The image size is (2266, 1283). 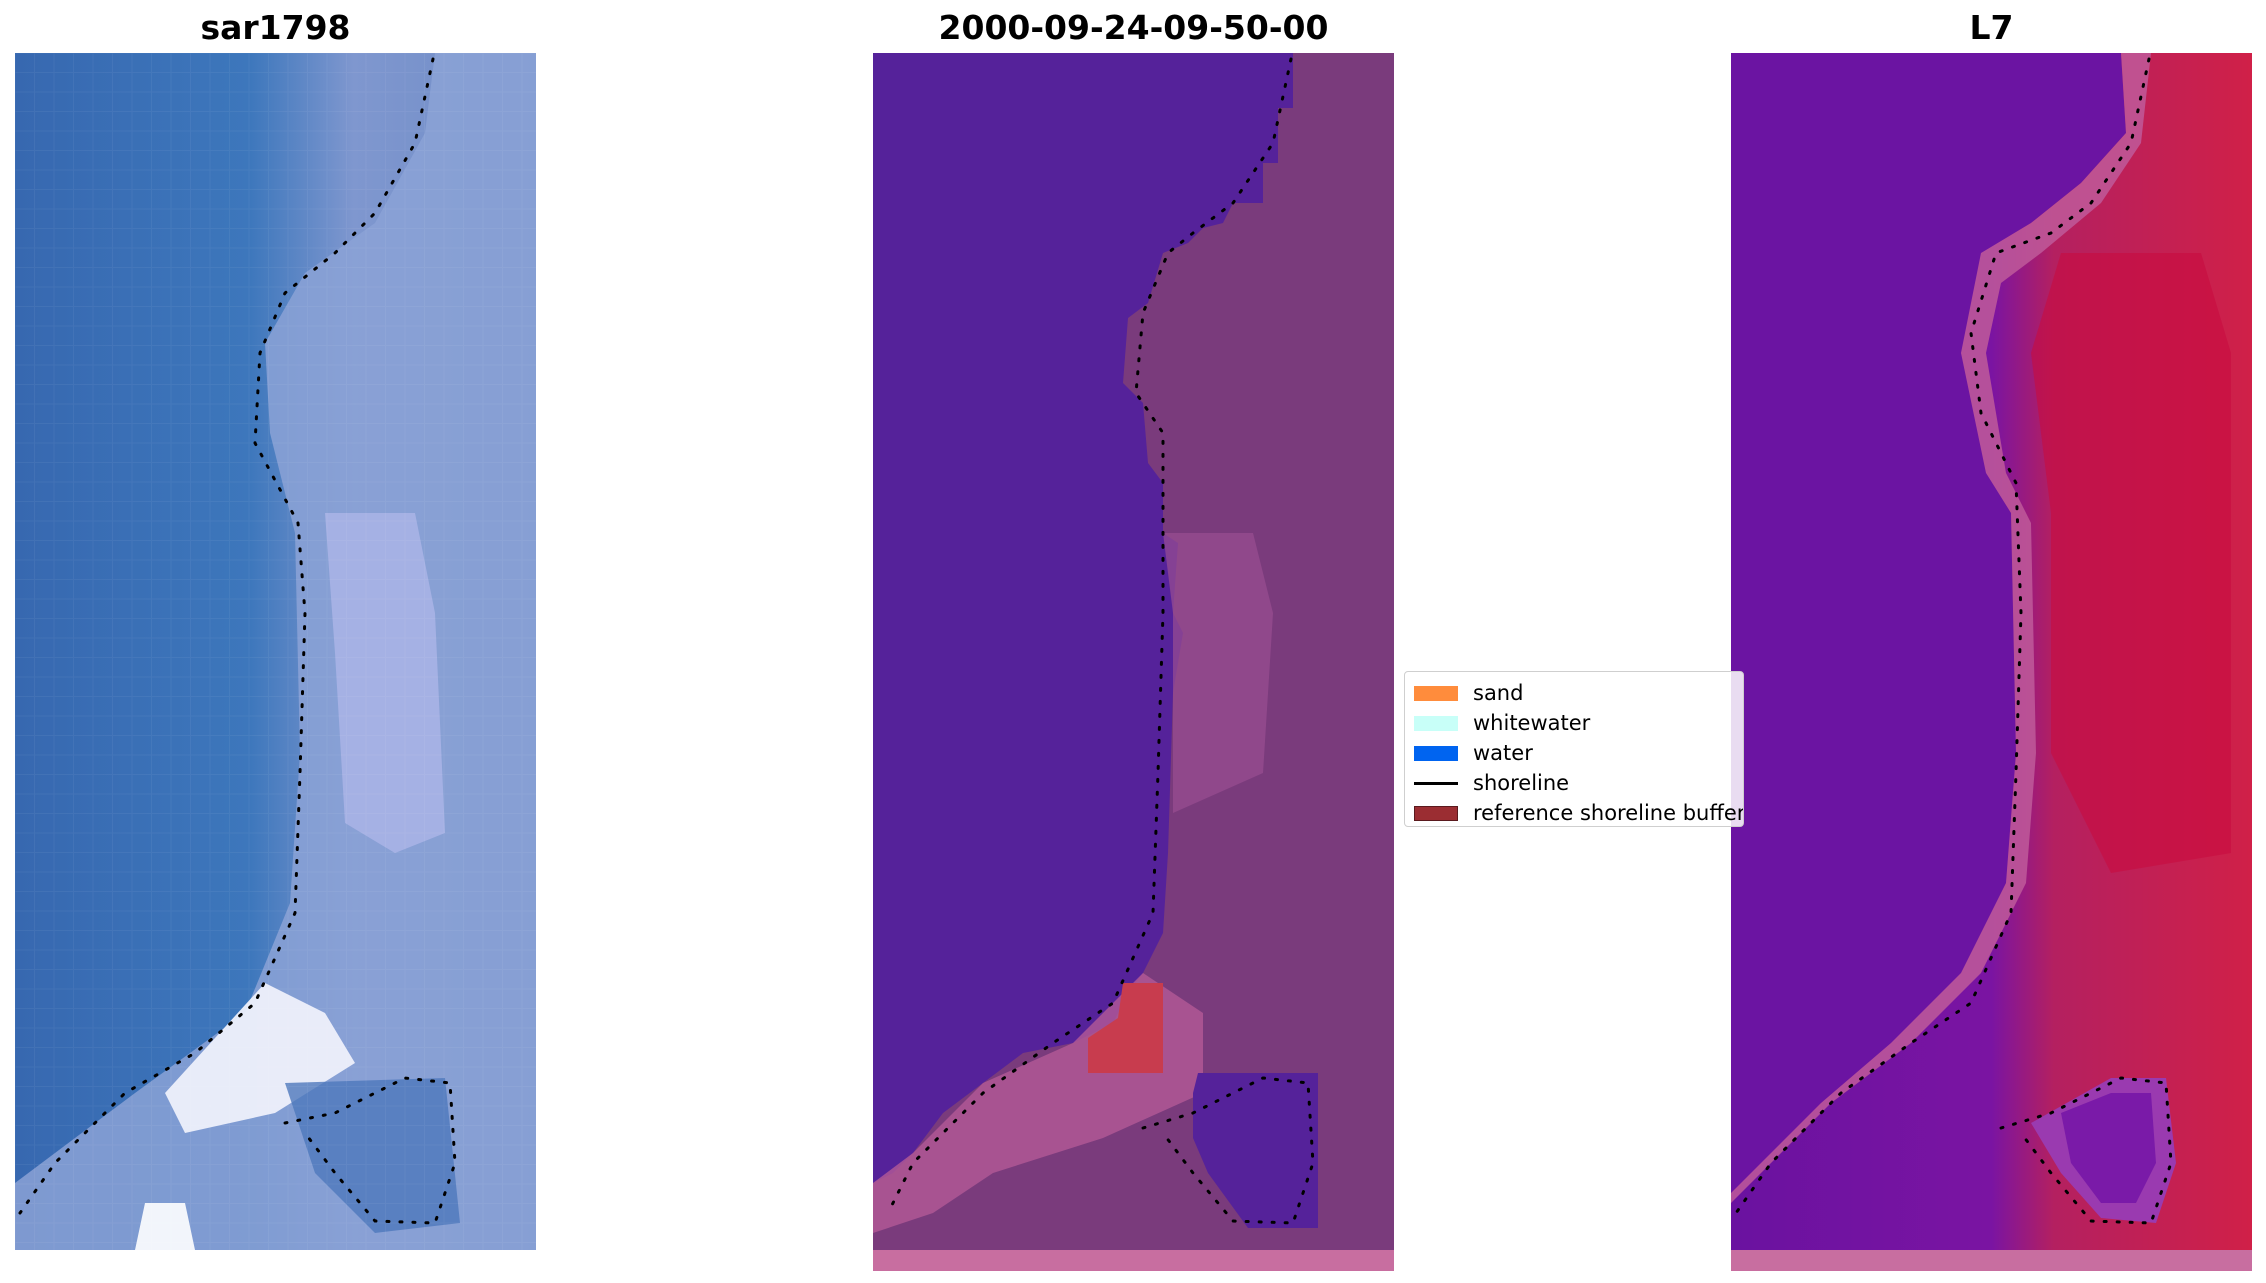 I want to click on middle-panel-title: 2000-09-24-09-50-00, so click(x=1133, y=27).